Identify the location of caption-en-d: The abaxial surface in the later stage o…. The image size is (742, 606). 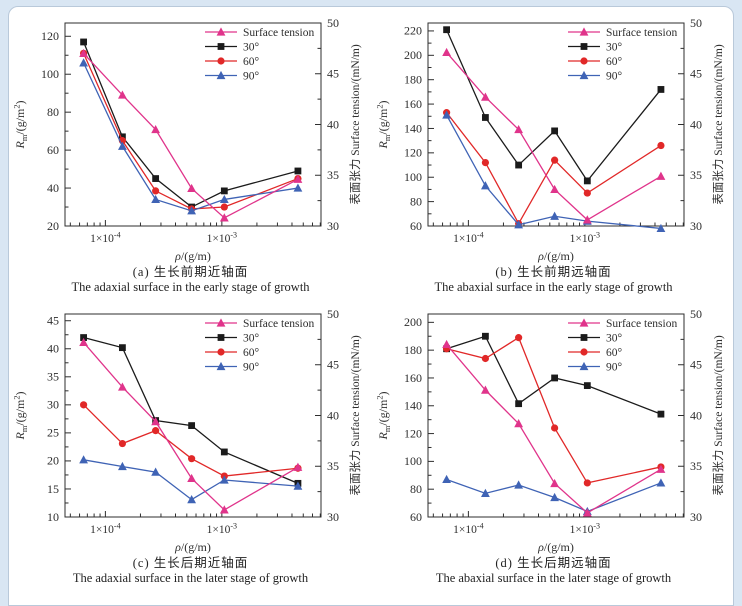
(553, 578).